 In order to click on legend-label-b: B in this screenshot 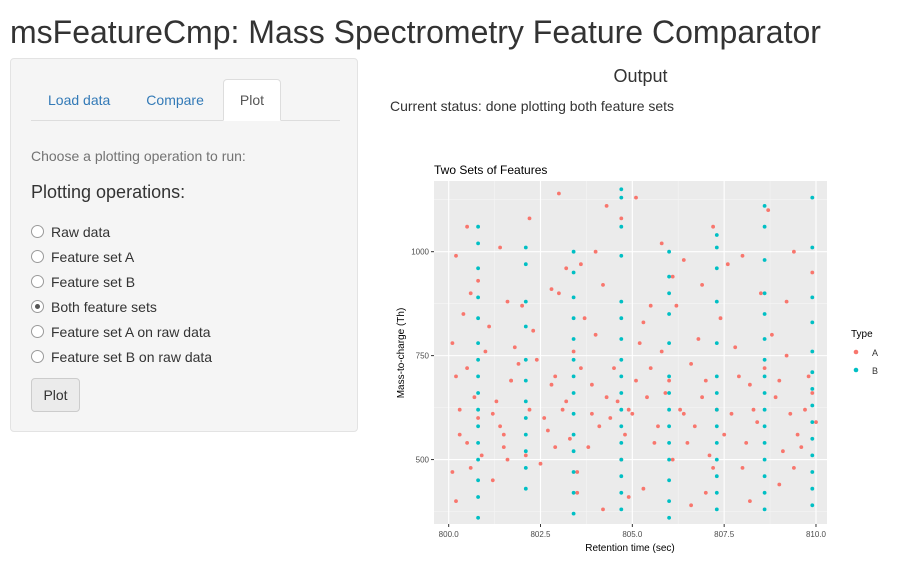, I will do `click(875, 371)`.